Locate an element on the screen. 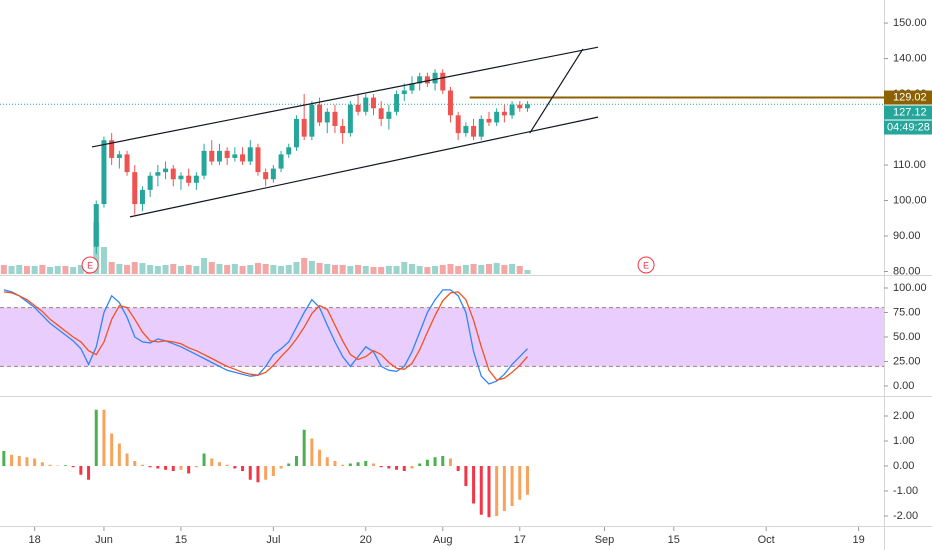 The image size is (932, 550). x-tick-label: 15 is located at coordinates (674, 540).